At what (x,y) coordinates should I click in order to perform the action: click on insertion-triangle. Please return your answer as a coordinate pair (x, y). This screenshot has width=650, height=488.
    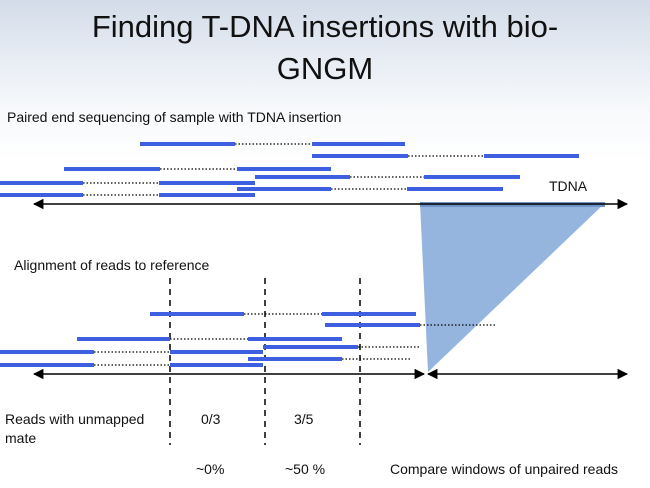
    Looking at the image, I should click on (512, 287).